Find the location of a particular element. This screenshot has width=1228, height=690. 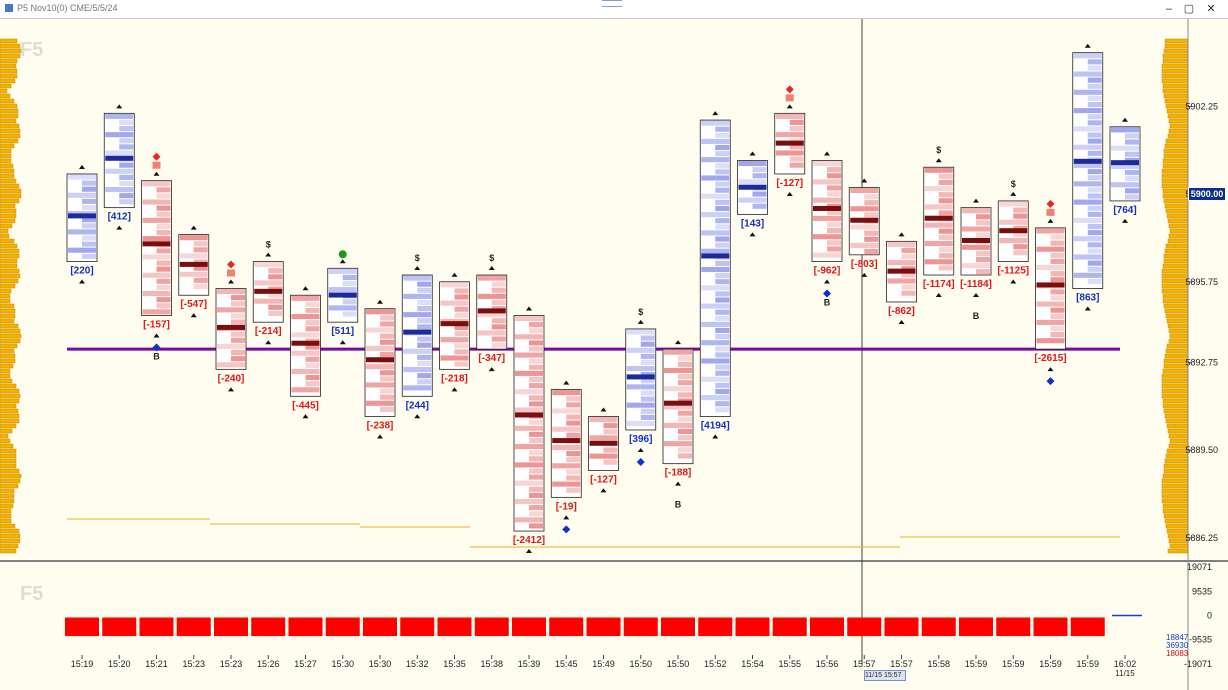

minimize-button: – is located at coordinates (1169, 9).